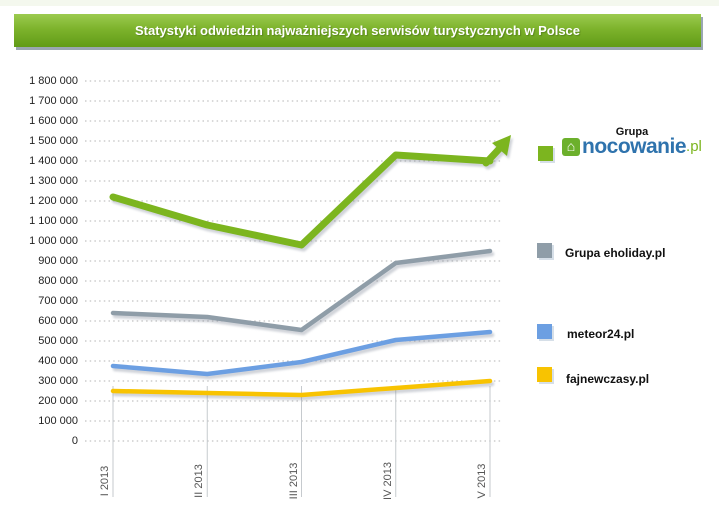 This screenshot has width=719, height=511. Describe the element at coordinates (58, 361) in the screenshot. I see `y-tick-label: 400 000` at that location.